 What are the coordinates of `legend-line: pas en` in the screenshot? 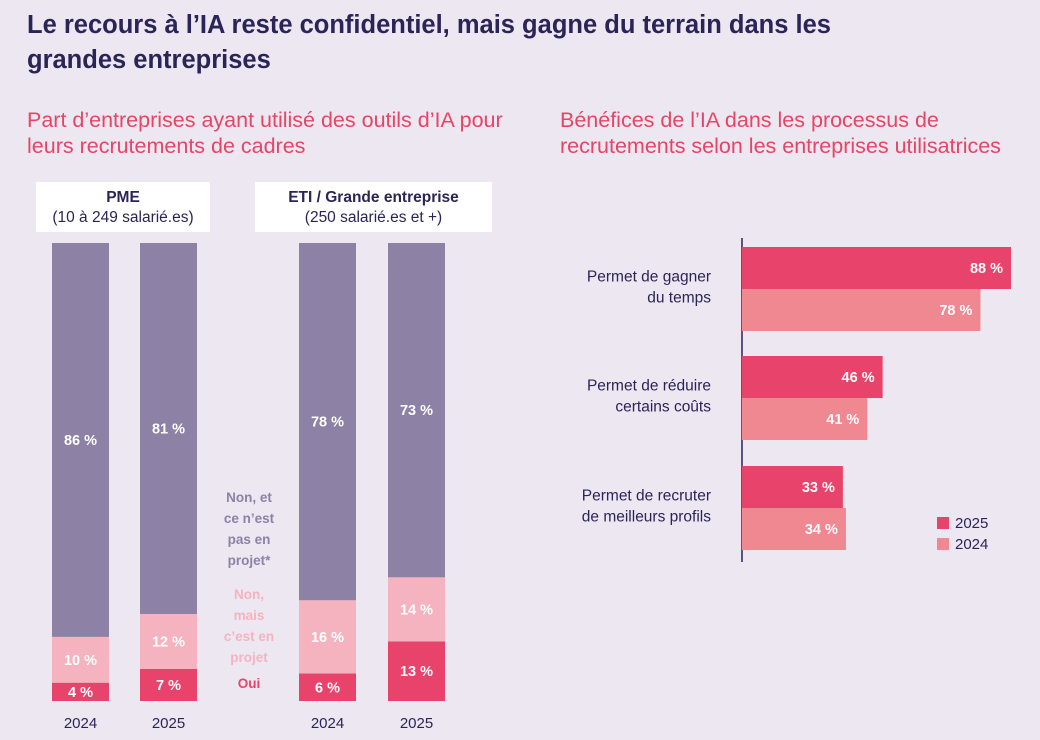 It's located at (249, 539).